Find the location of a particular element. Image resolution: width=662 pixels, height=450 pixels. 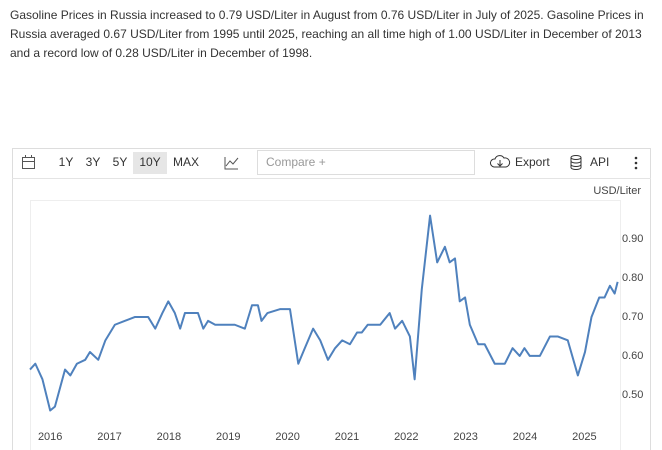

range-button: 3Y is located at coordinates (93, 162).